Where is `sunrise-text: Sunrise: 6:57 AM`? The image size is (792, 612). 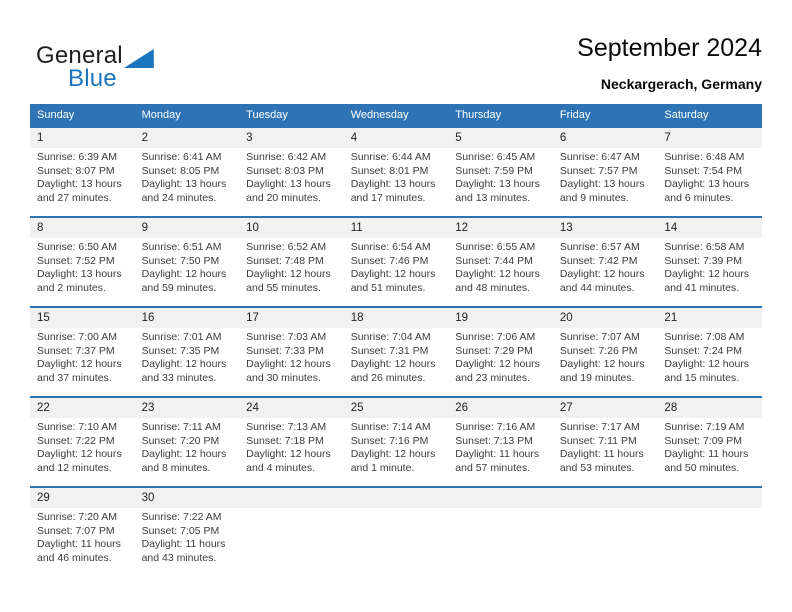
sunrise-text: Sunrise: 6:57 AM is located at coordinates (599, 247).